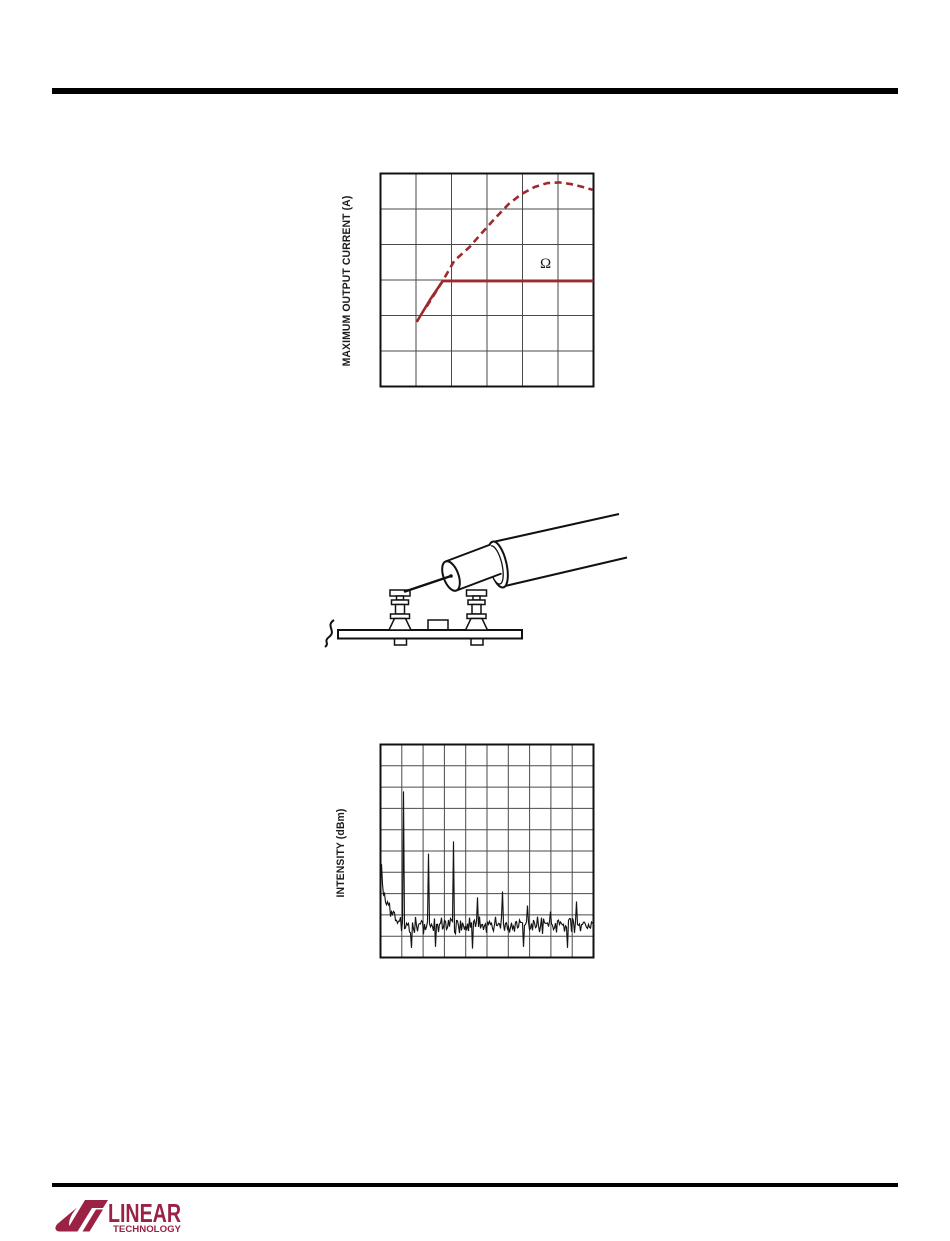 This screenshot has height=1241, width=950. Describe the element at coordinates (471, 567) in the screenshot. I see `probe-barrel` at that location.